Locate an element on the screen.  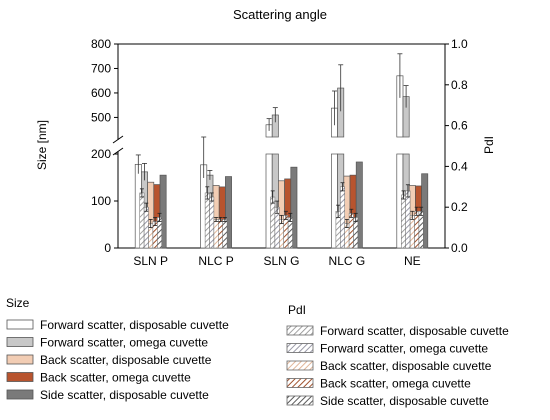
y2-tick-label: 0.0 is located at coordinates (459, 248).